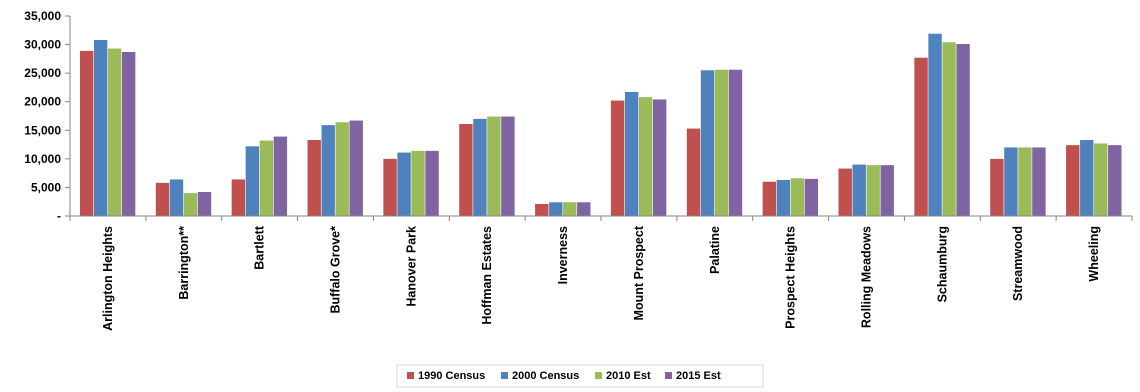  I want to click on x-tick-label: Wheeling, so click(1094, 254).